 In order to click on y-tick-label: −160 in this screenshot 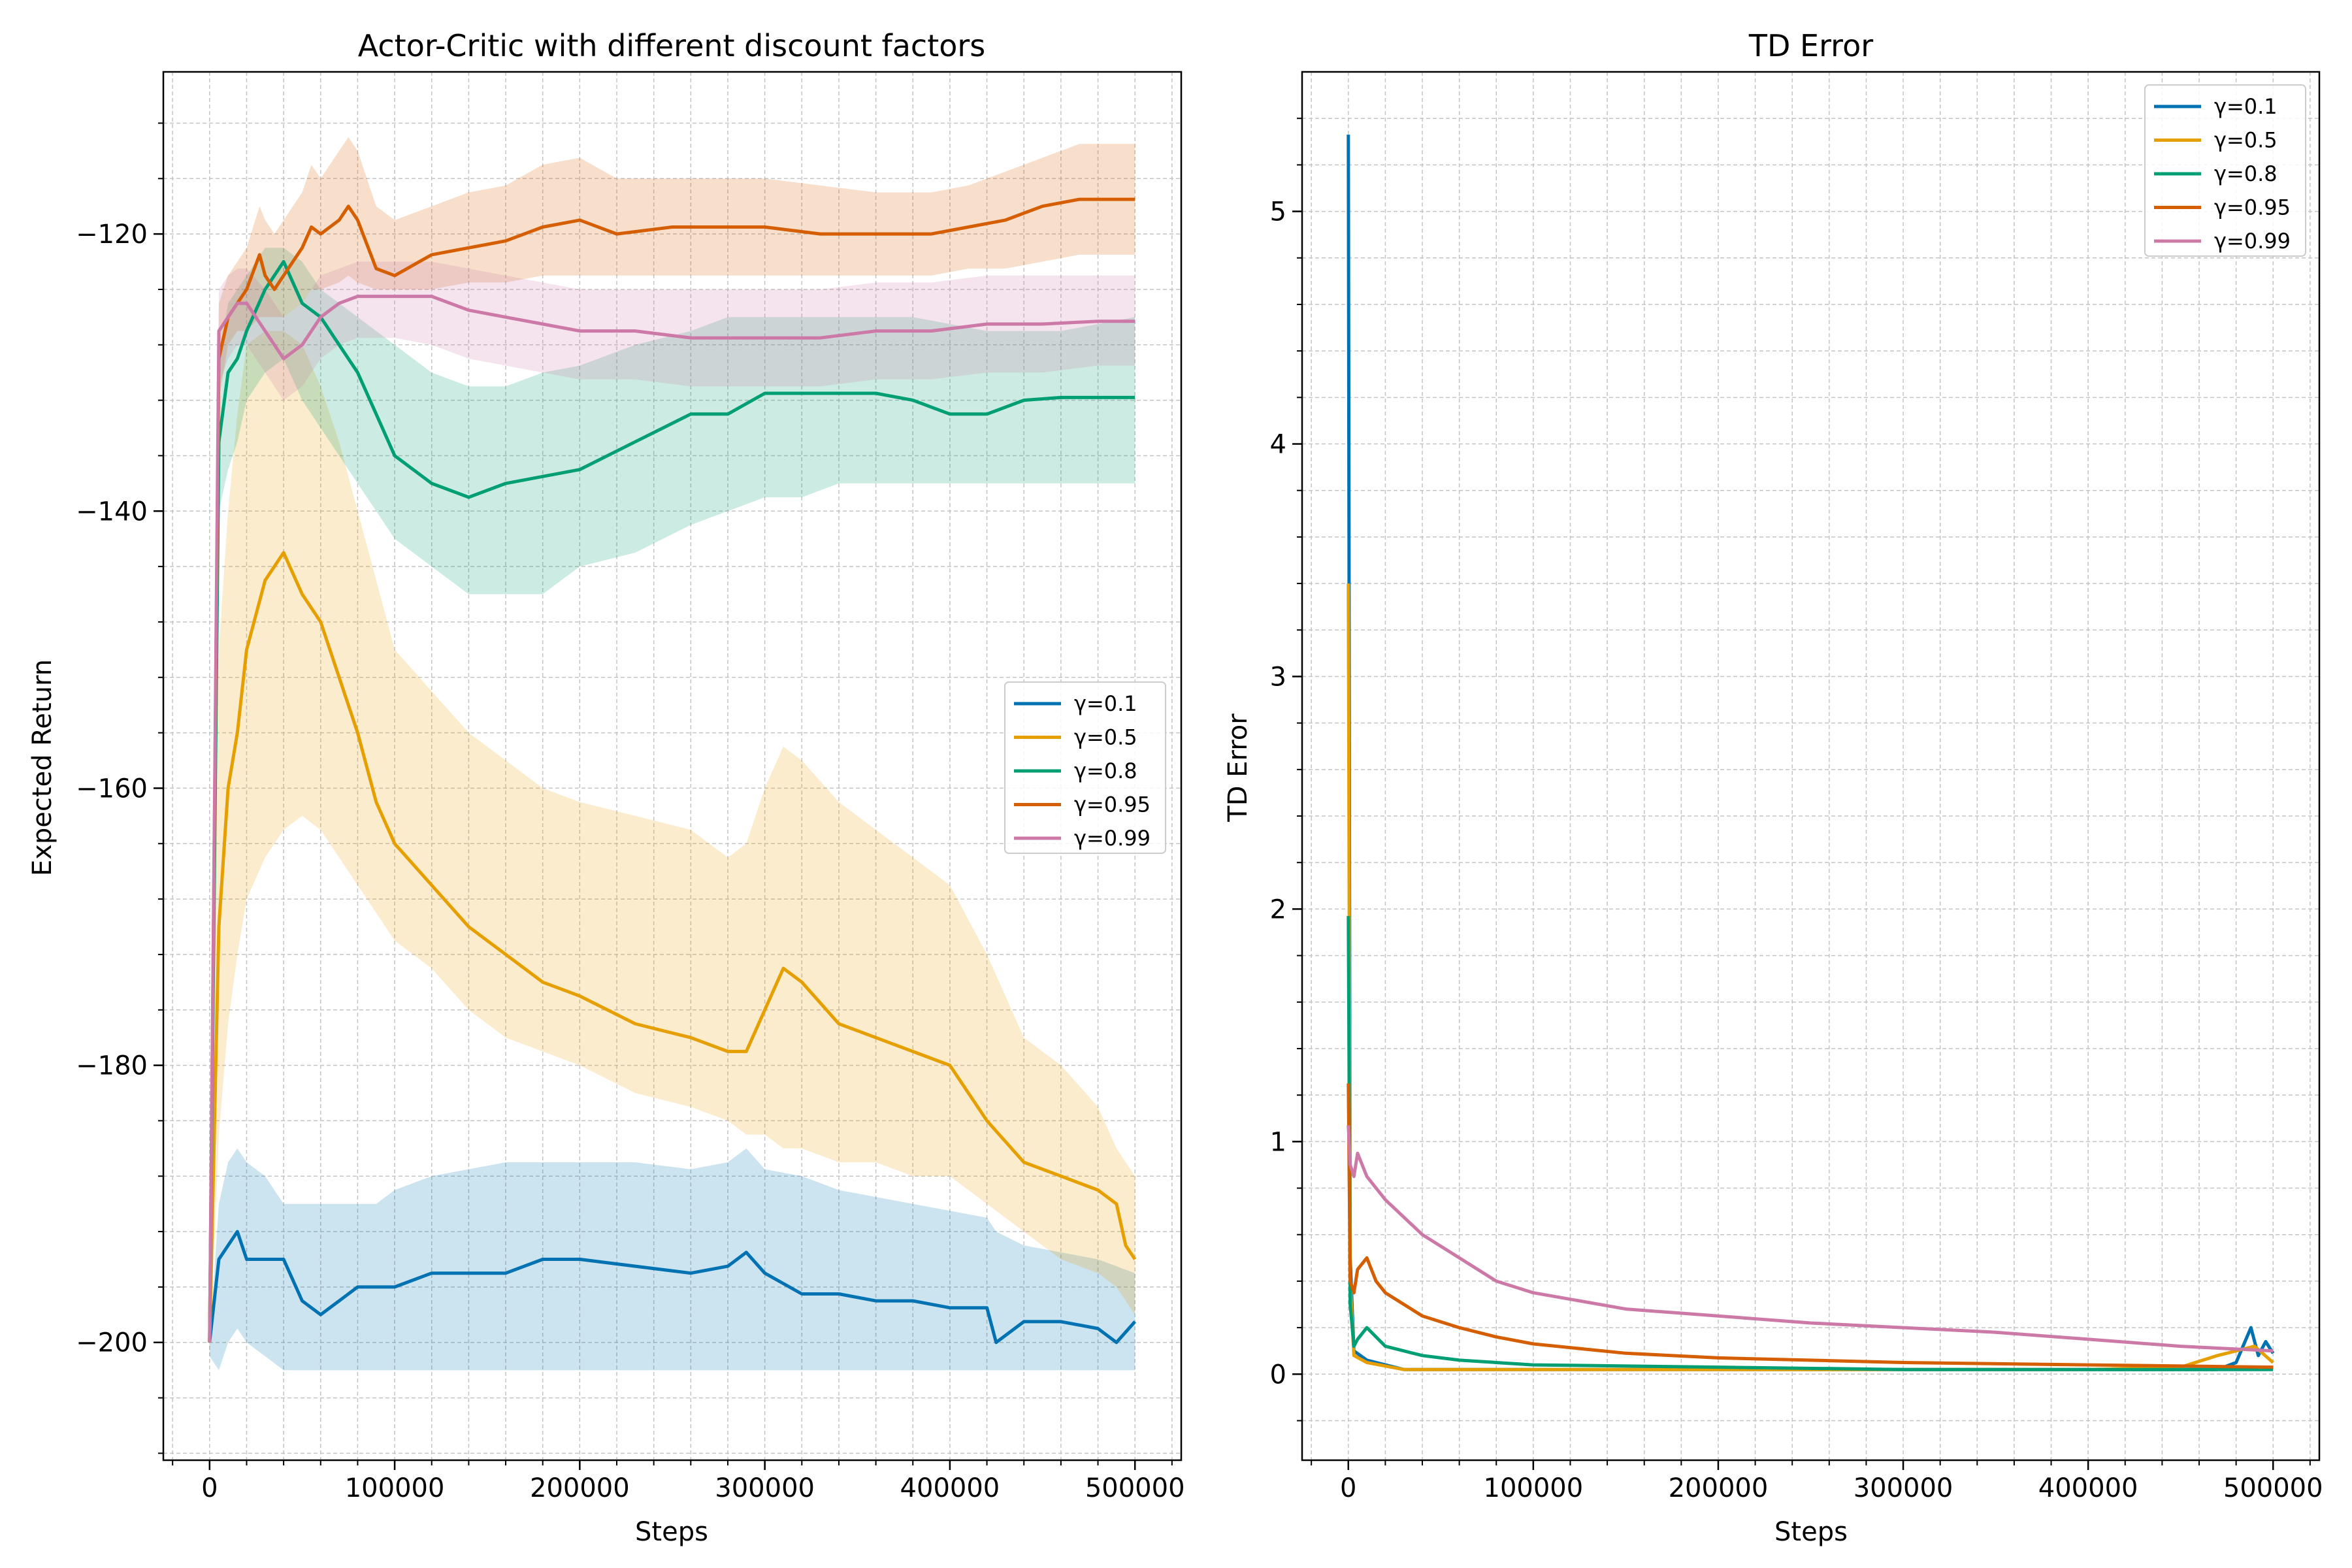, I will do `click(112, 789)`.